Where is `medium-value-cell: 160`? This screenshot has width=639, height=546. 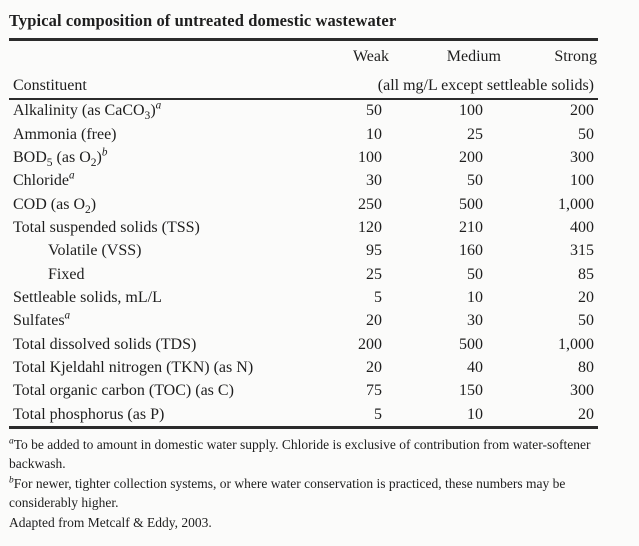
medium-value-cell: 160 is located at coordinates (471, 251).